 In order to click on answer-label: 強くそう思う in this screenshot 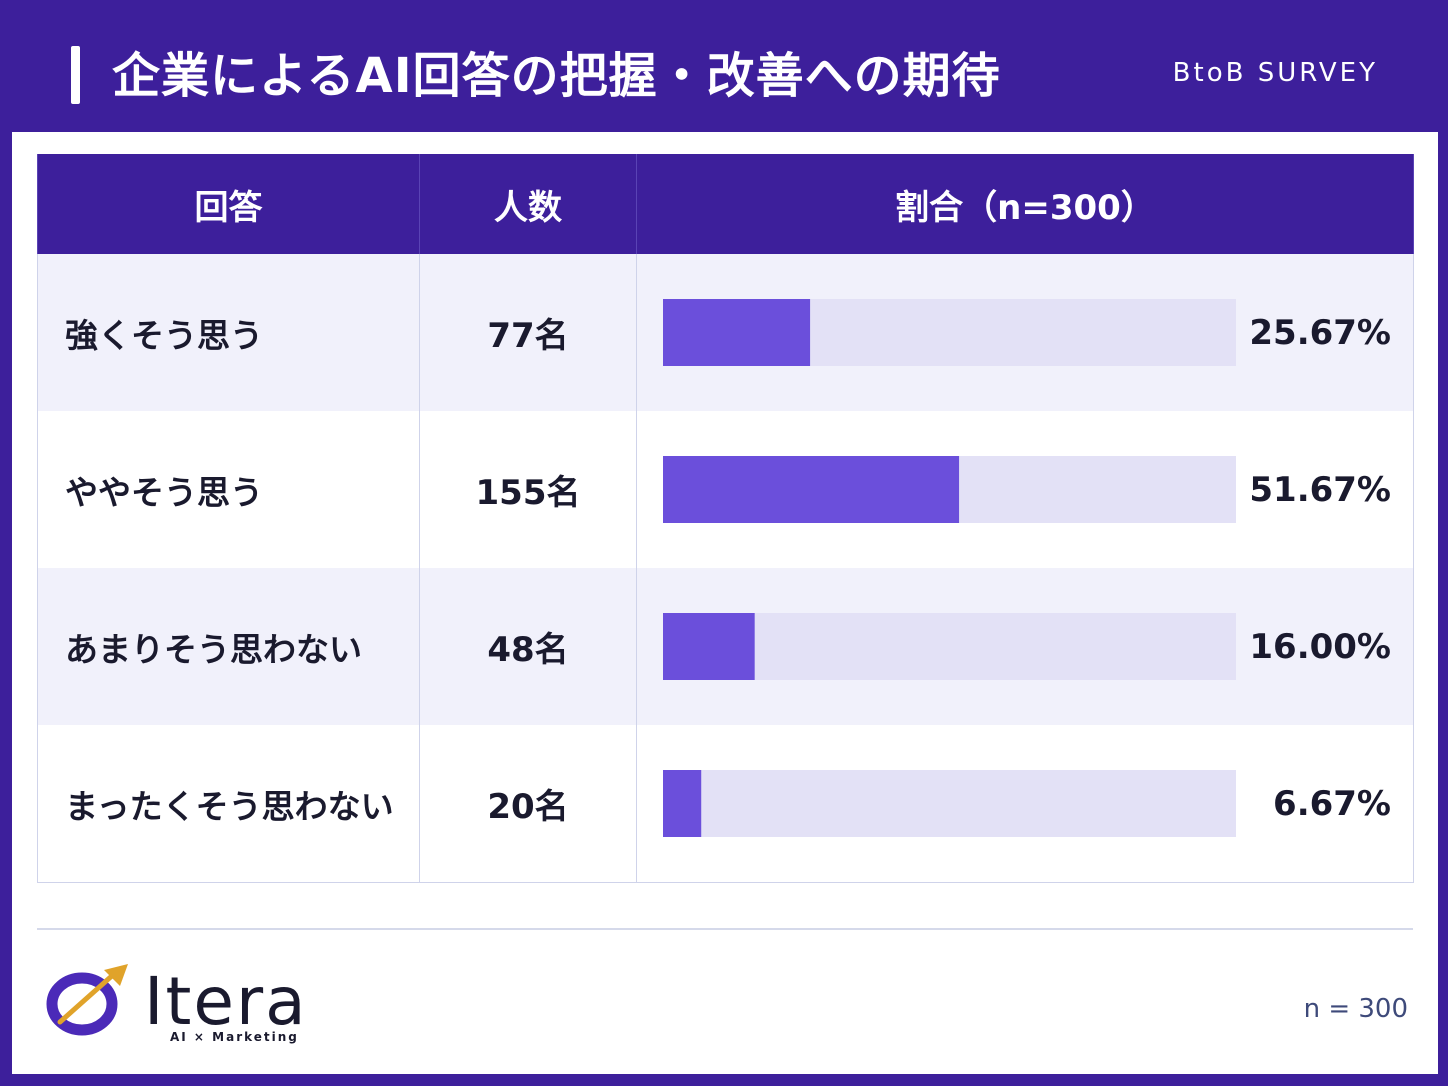, I will do `click(228, 332)`.